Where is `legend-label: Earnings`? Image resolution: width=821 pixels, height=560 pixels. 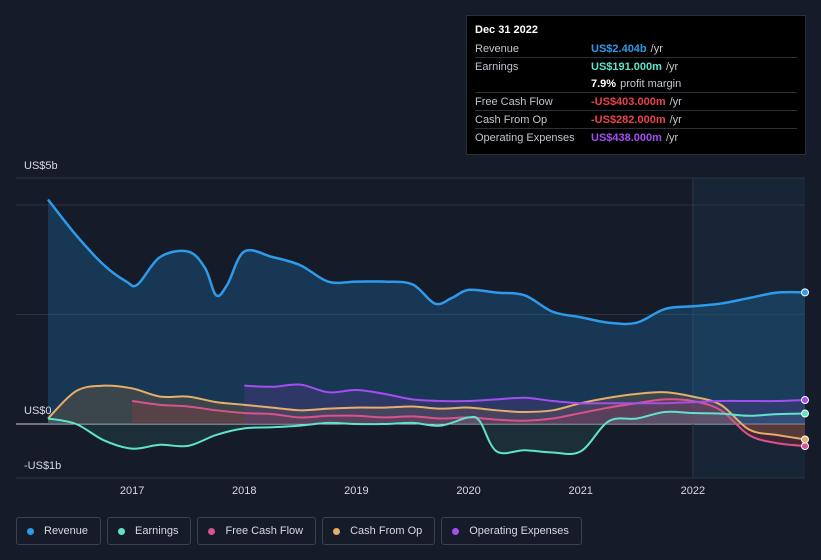 legend-label: Earnings is located at coordinates (157, 531).